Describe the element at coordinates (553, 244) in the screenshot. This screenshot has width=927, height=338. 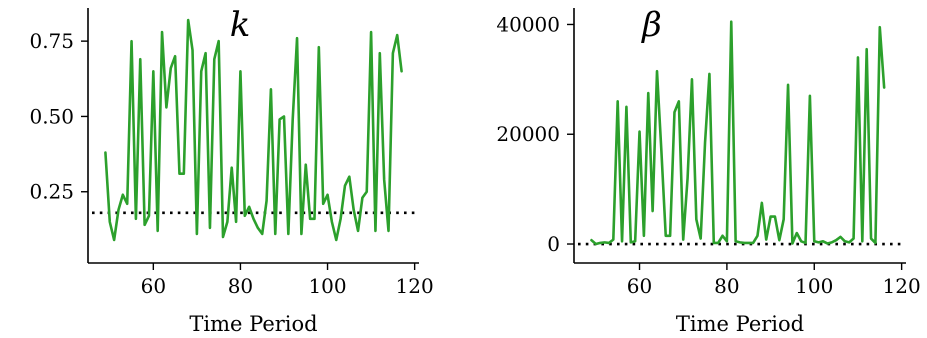
I see `y-tick-label: 0` at that location.